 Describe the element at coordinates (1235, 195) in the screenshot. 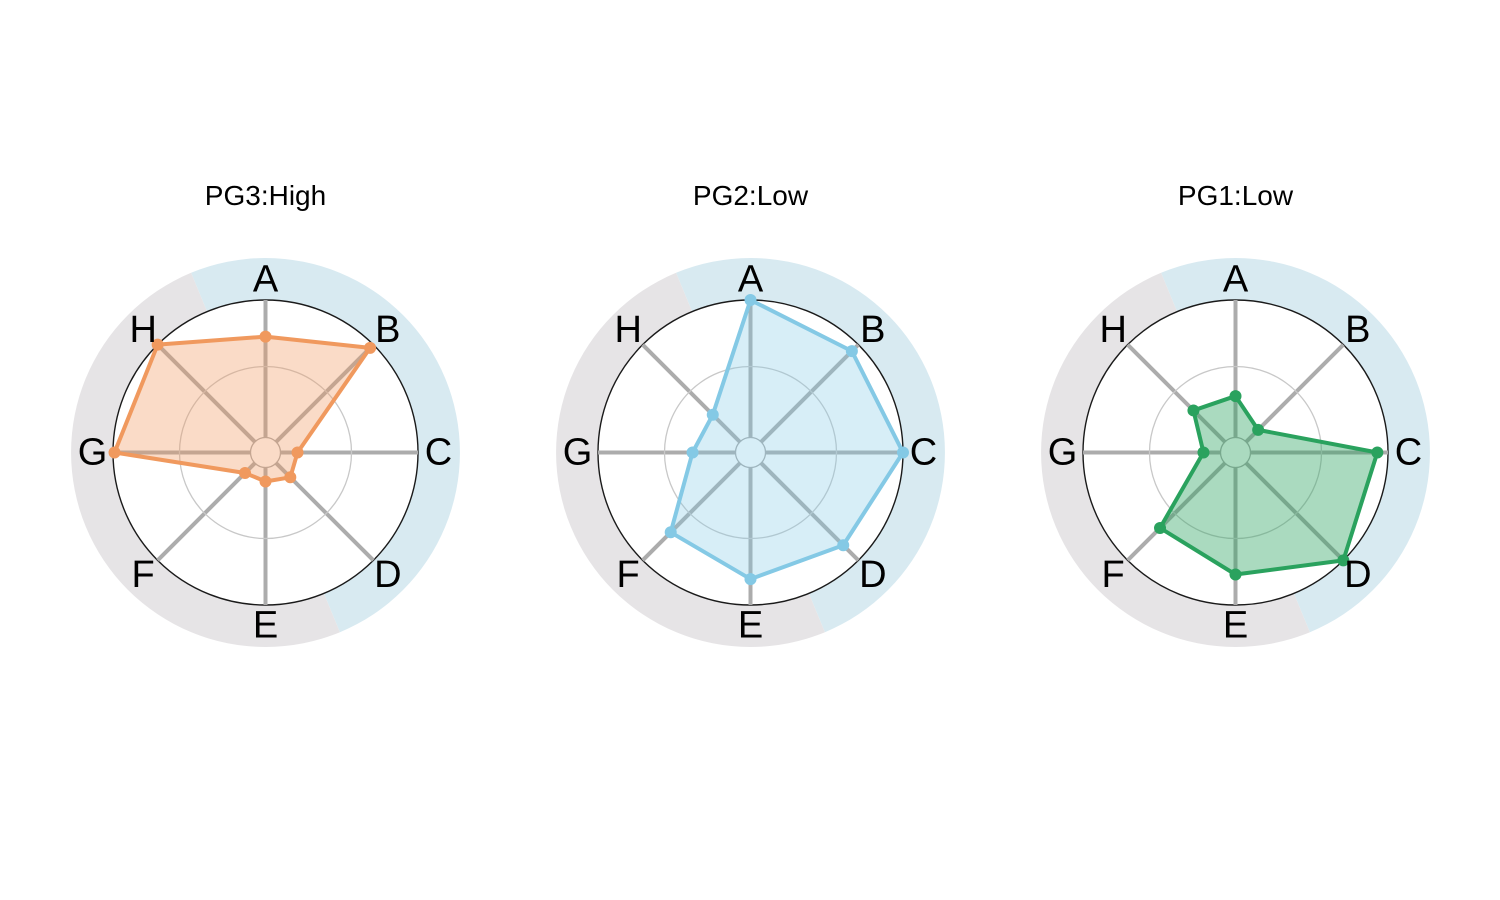

I see `chart-title: PG1:Low` at that location.